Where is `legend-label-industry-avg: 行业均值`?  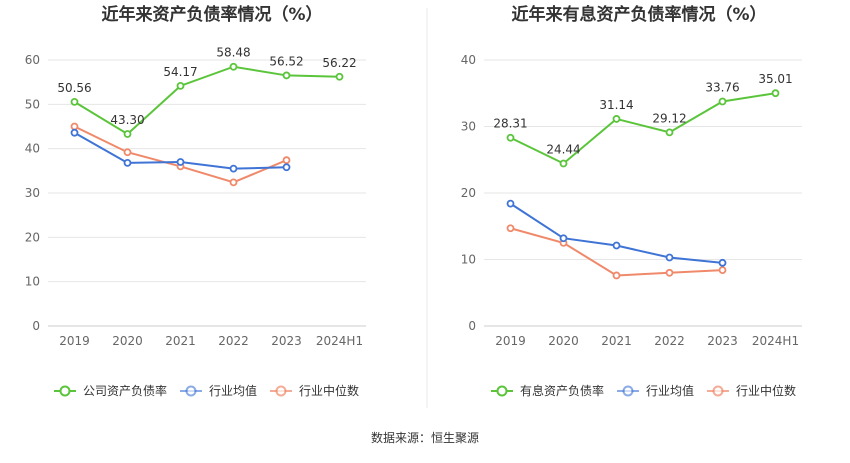 legend-label-industry-avg: 行业均值 is located at coordinates (233, 390).